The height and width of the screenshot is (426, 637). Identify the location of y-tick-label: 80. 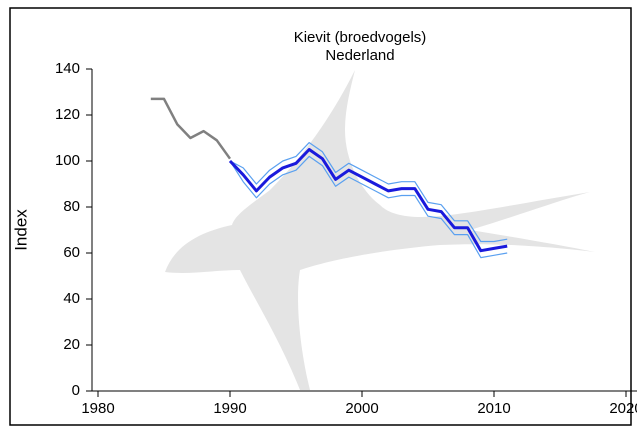
(71, 206).